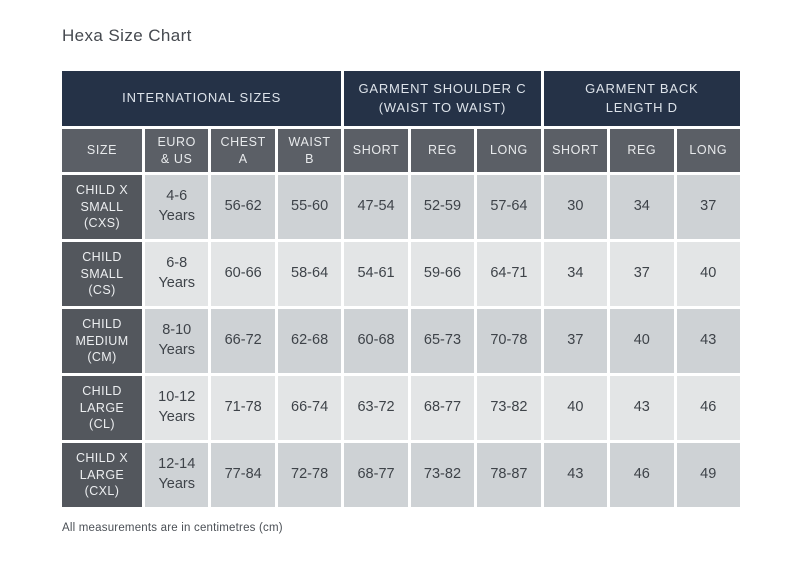 Image resolution: width=800 pixels, height=565 pixels. Describe the element at coordinates (708, 207) in the screenshot. I see `cell-back-long: 37` at that location.